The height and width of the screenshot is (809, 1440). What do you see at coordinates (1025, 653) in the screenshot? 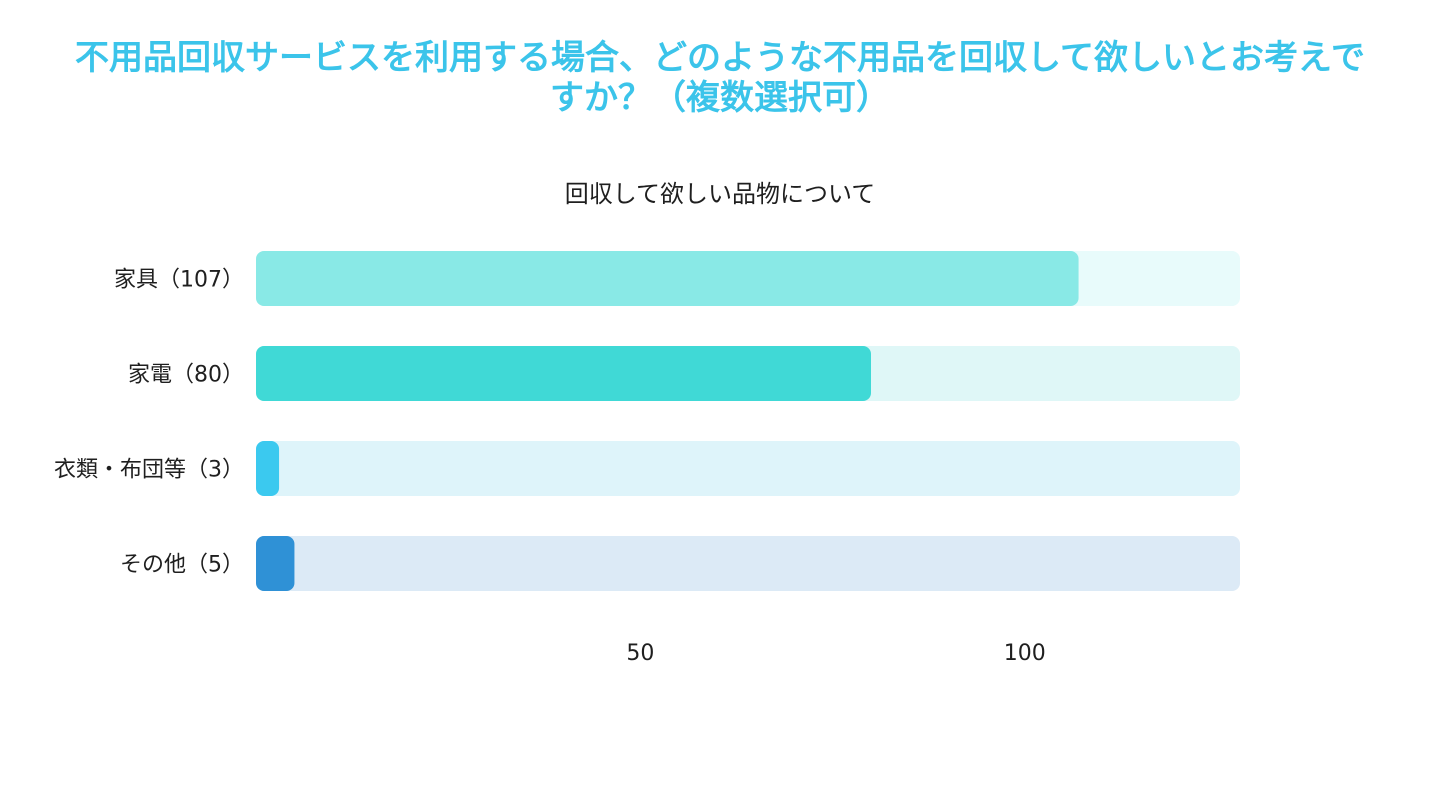
I see `x-tick-label: 100` at bounding box center [1025, 653].